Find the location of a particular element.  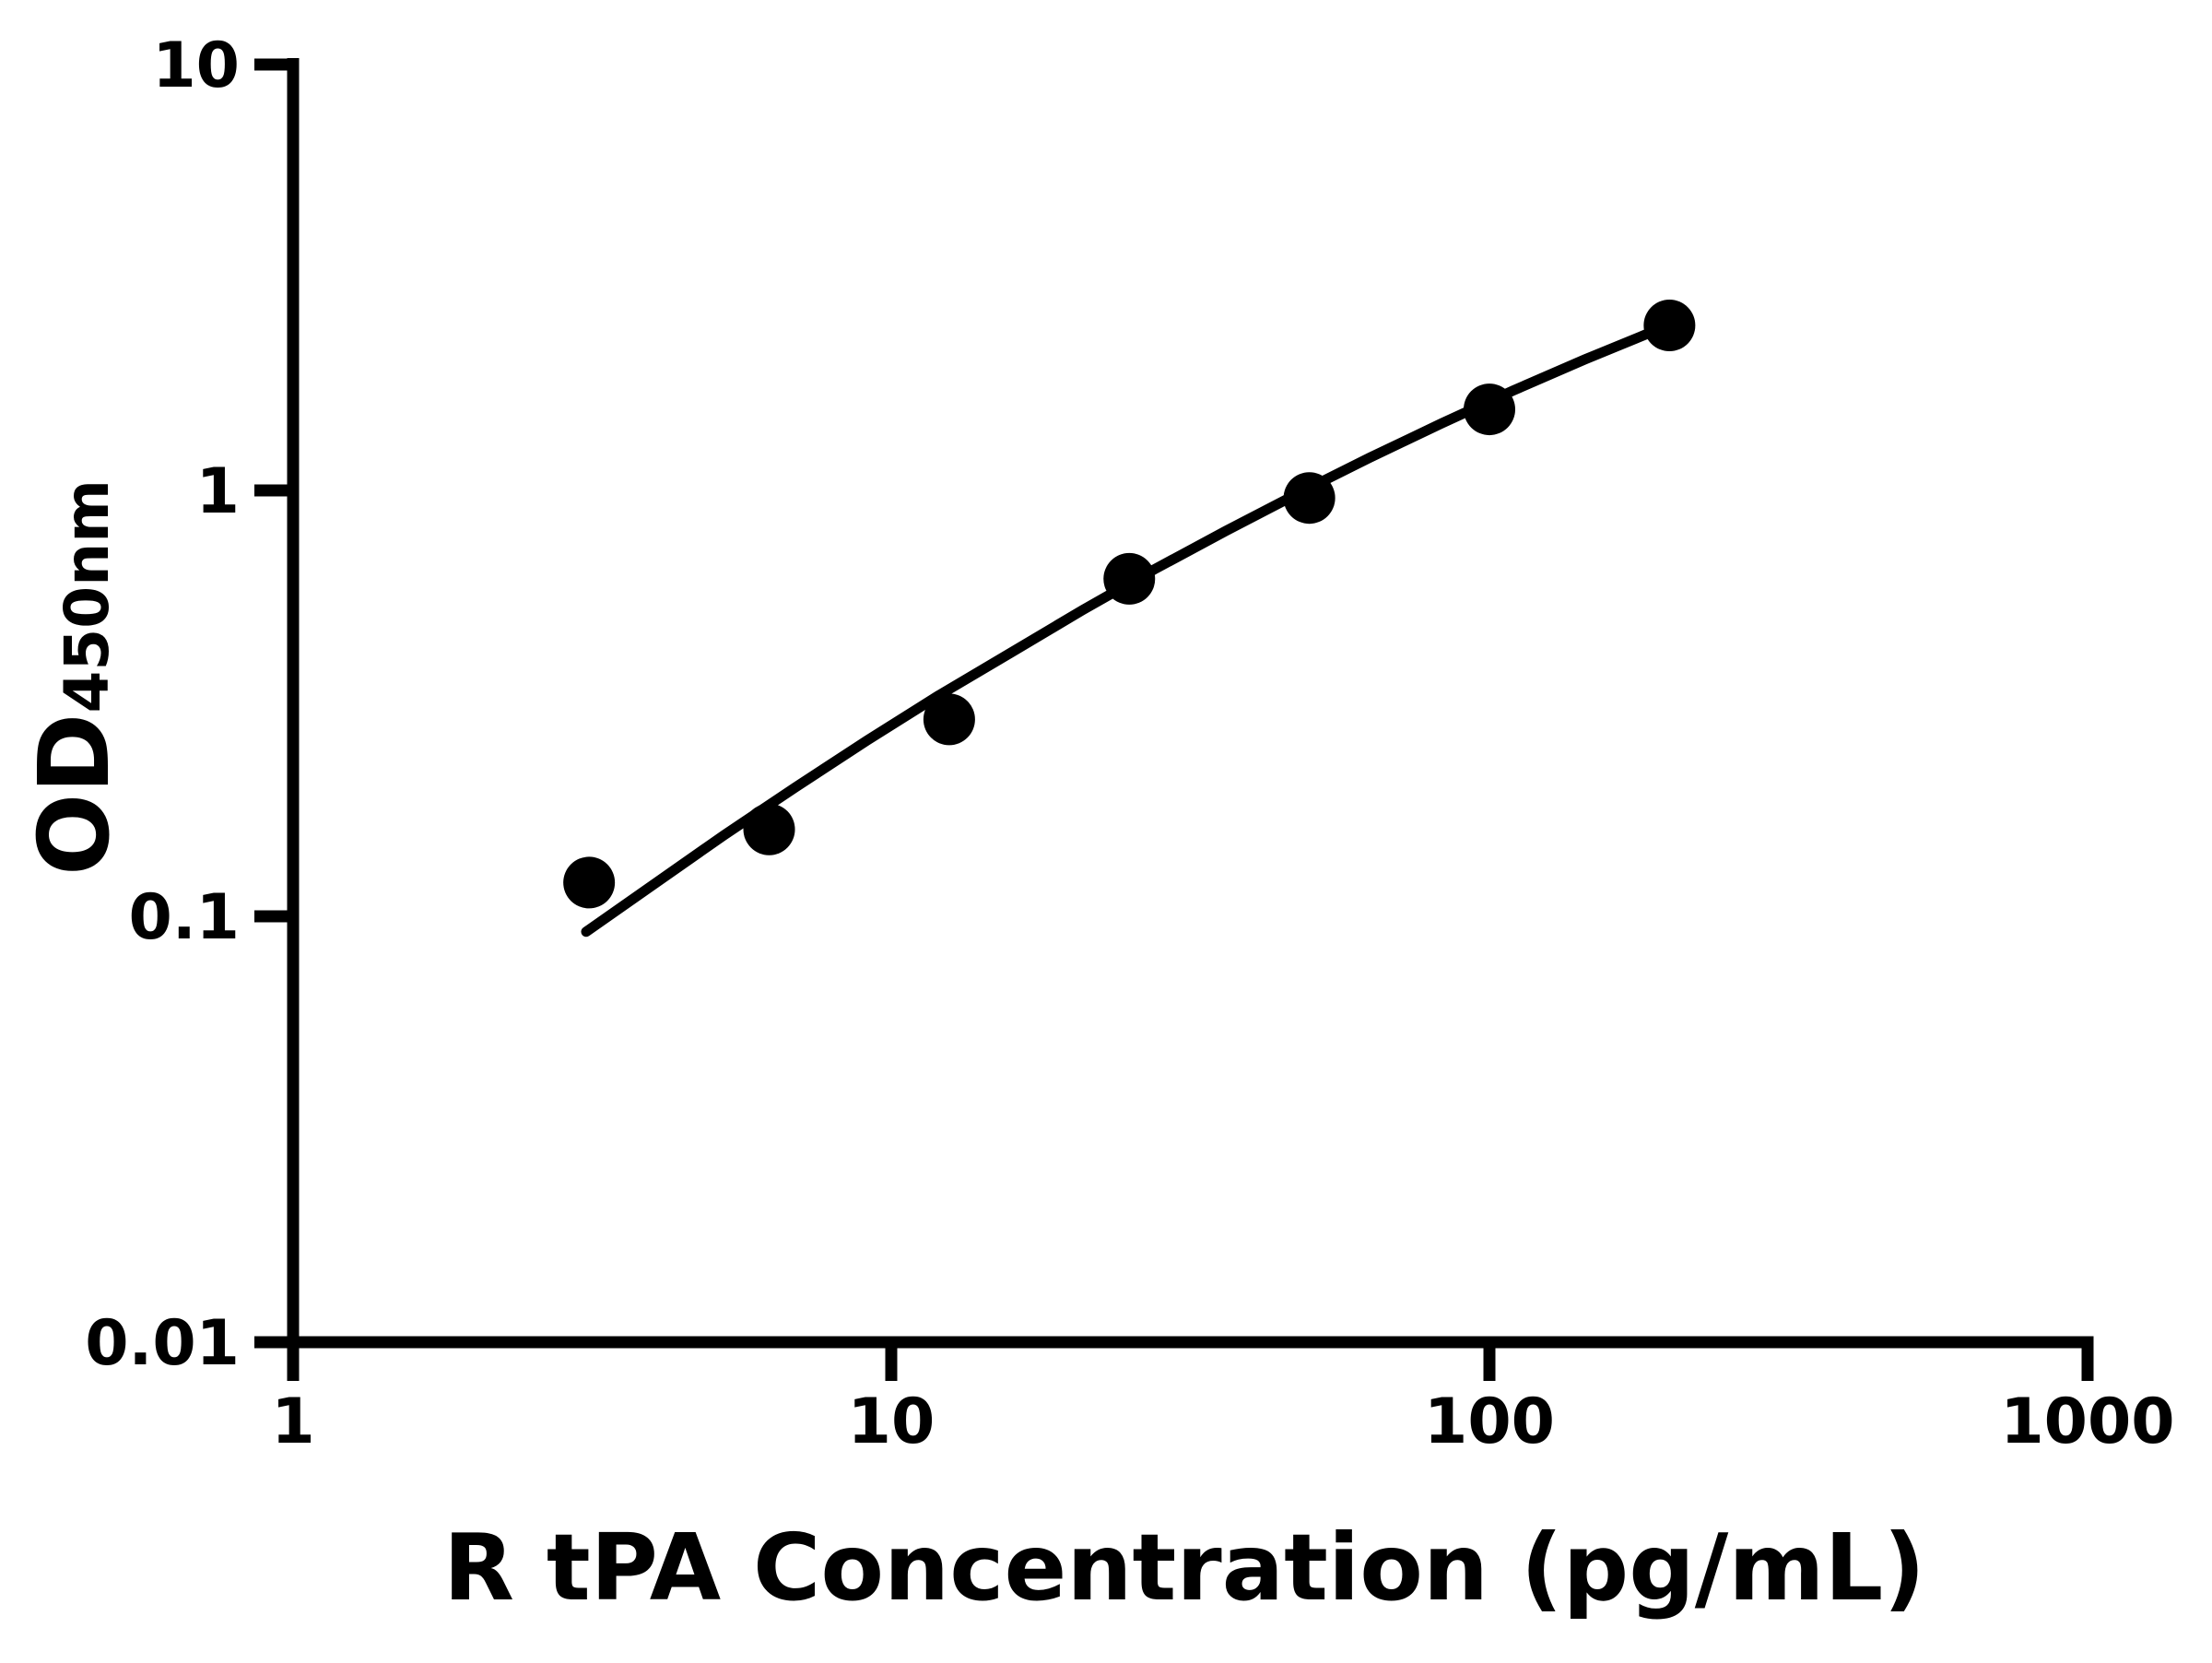

x-tick-label: 100 is located at coordinates (1489, 1422).